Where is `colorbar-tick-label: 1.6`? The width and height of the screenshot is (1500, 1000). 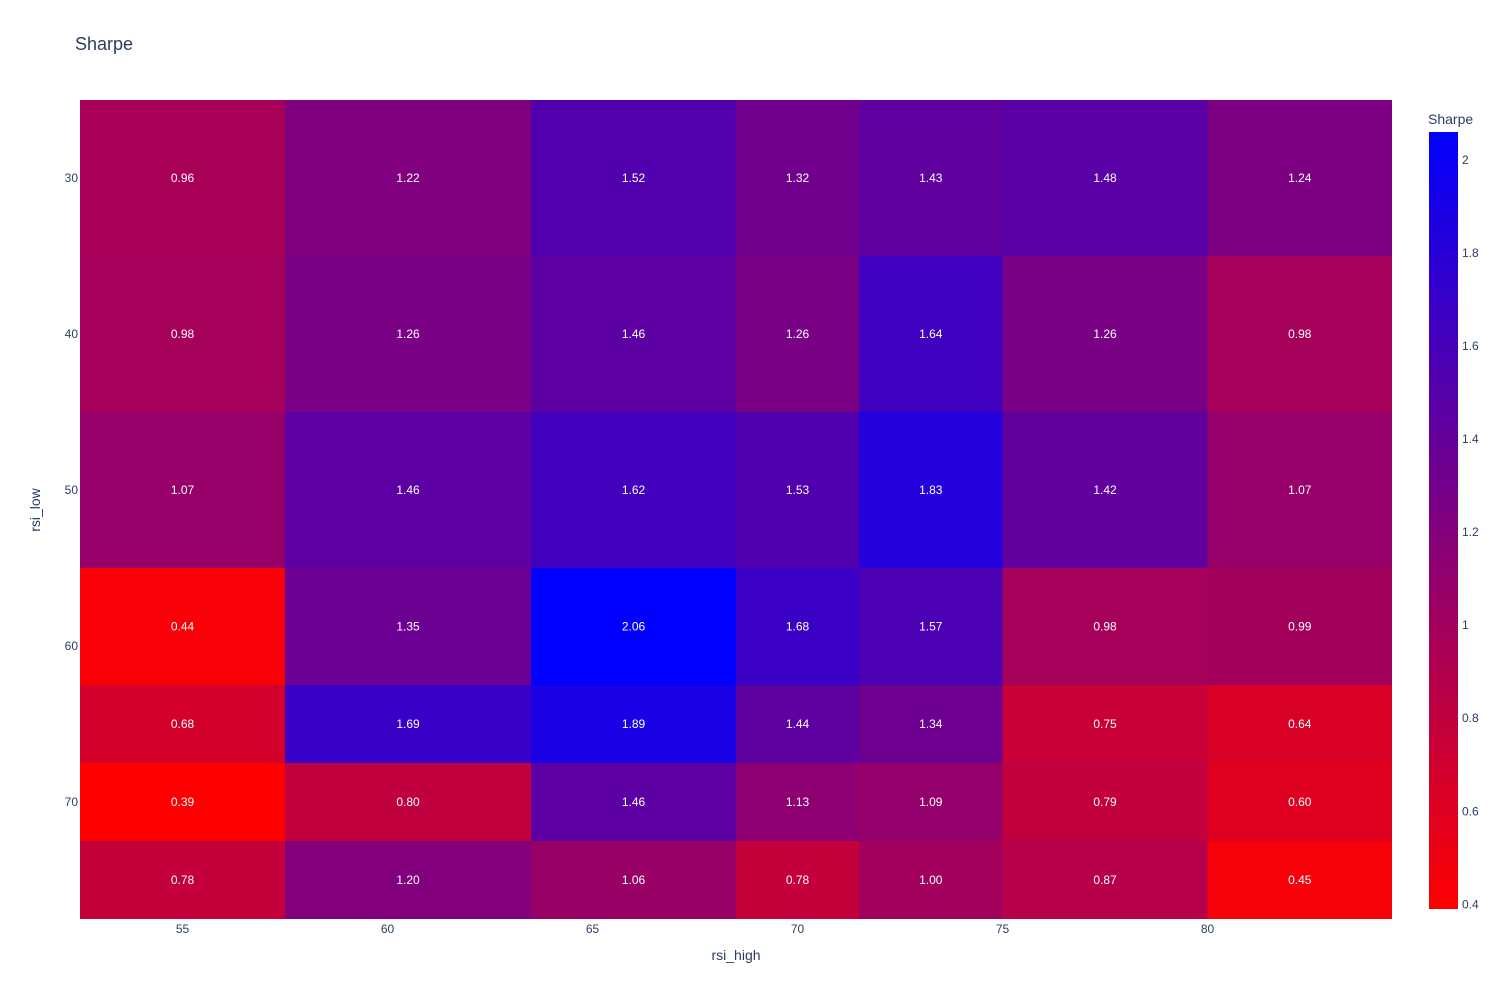
colorbar-tick-label: 1.6 is located at coordinates (1470, 346).